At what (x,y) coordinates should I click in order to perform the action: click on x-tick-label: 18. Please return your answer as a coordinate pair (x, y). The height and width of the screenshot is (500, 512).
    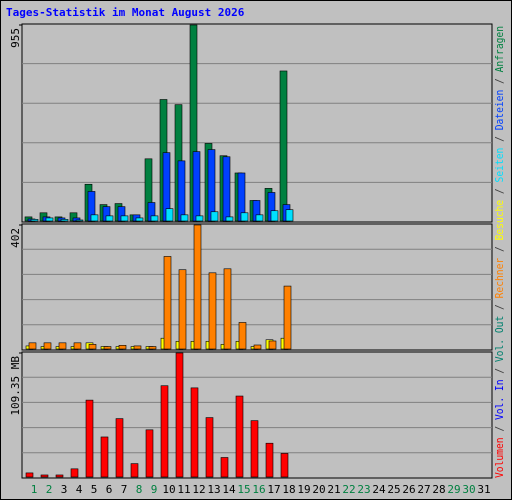
    Looking at the image, I should click on (288, 489).